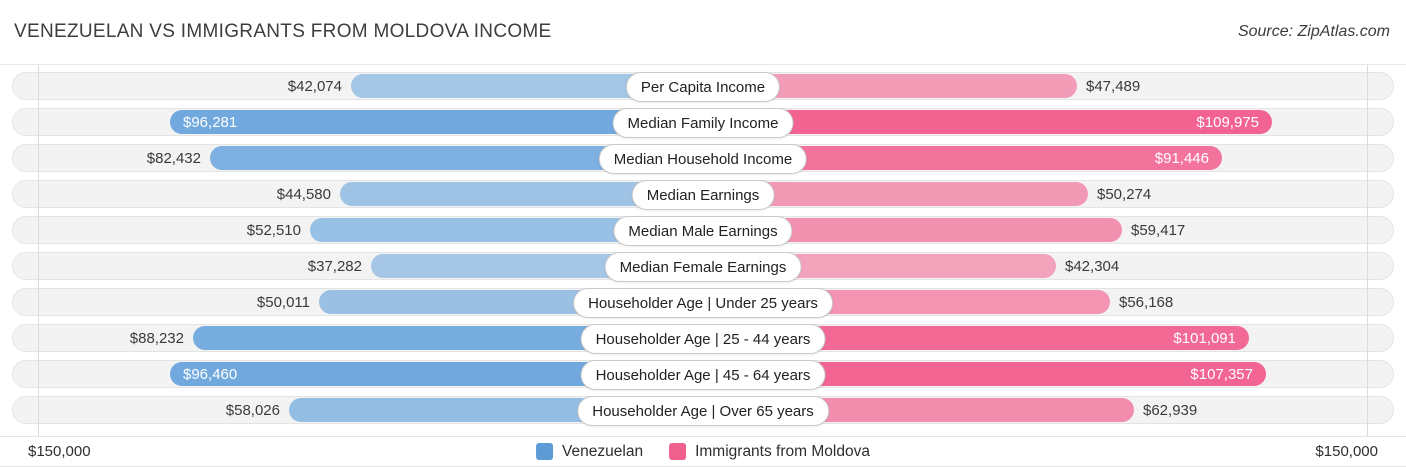  I want to click on moldova-value-label: $59,417, so click(1158, 230).